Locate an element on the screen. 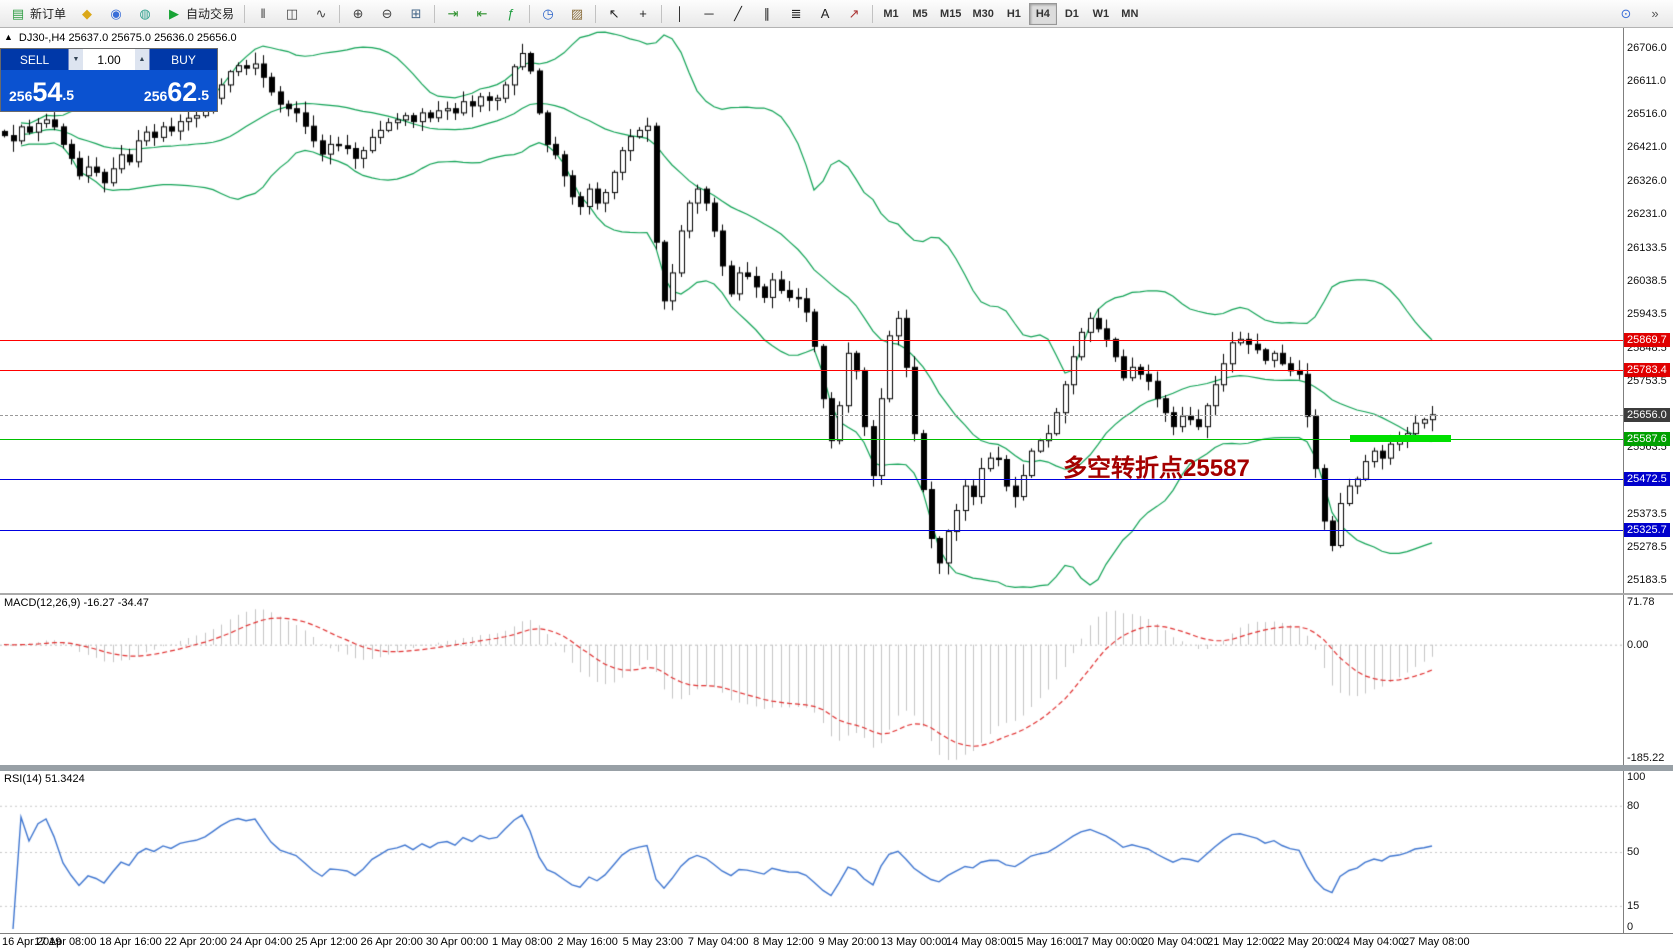 This screenshot has width=1673, height=952. time-axis-label: 15 May 16:00 is located at coordinates (1044, 942).